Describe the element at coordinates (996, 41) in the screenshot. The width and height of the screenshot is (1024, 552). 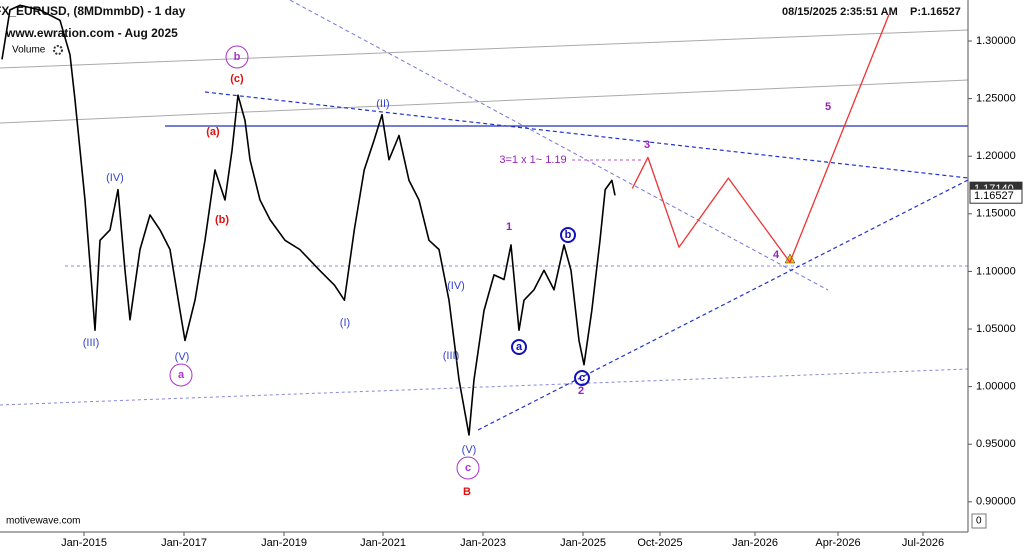
I see `y-tick-label: 1.30000` at that location.